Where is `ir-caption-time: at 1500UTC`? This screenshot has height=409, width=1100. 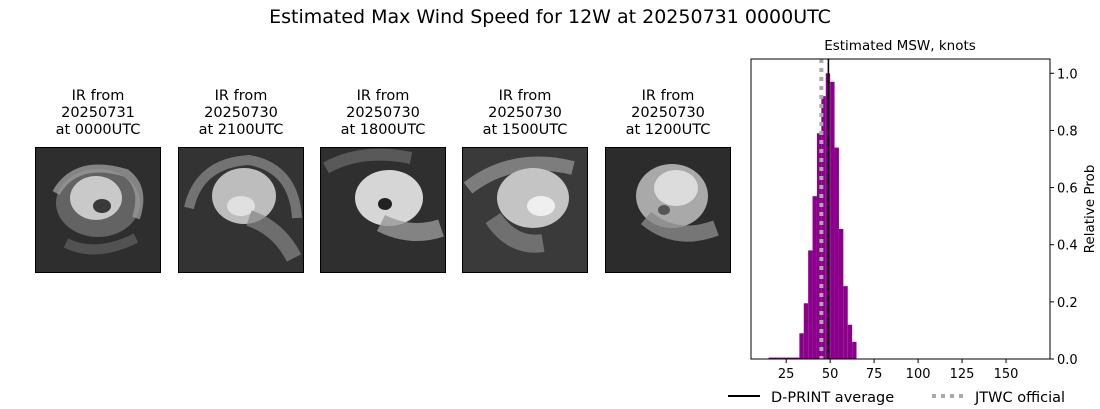 ir-caption-time: at 1500UTC is located at coordinates (525, 130).